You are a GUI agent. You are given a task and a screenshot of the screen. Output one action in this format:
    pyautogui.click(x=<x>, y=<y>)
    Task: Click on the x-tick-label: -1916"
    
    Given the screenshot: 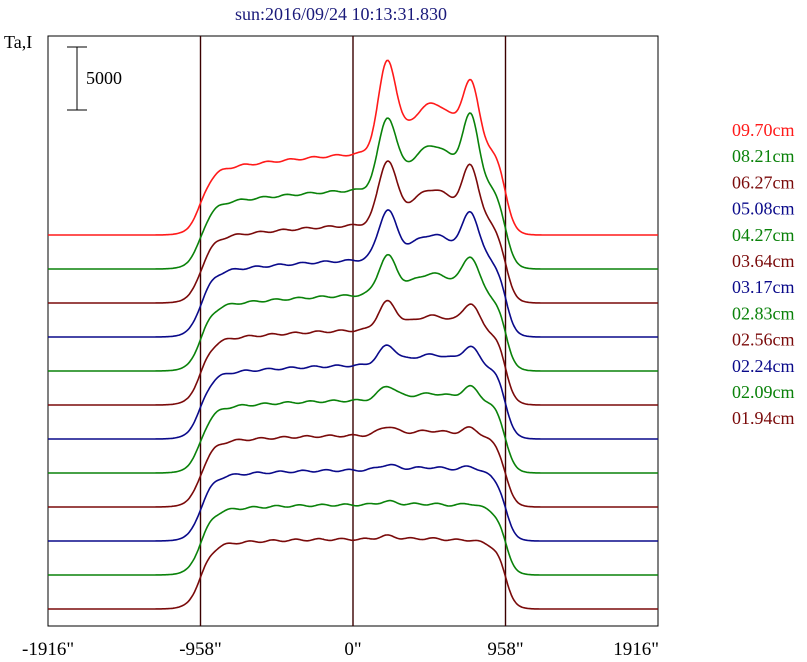 What is the action you would take?
    pyautogui.click(x=48, y=649)
    